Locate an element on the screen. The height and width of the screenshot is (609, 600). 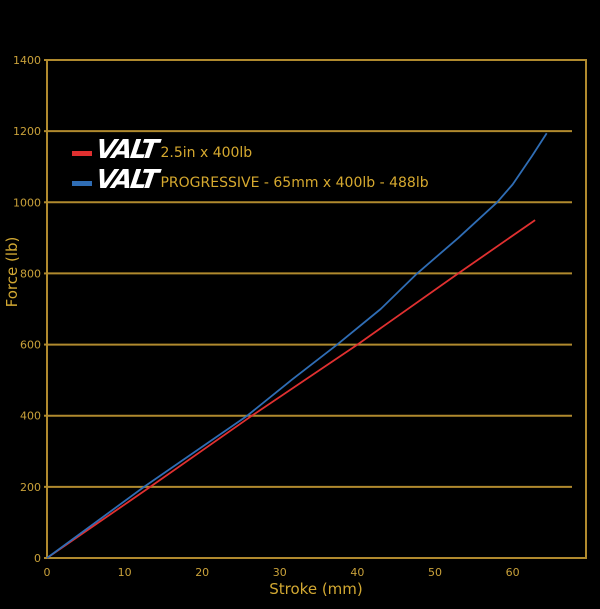
y-tick-label: 800 is located at coordinates (30, 273).